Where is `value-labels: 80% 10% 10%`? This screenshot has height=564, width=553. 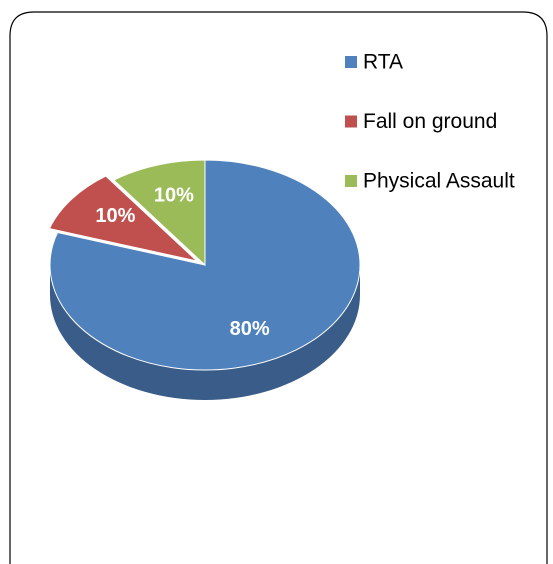
value-labels: 80% 10% 10% is located at coordinates (182, 262).